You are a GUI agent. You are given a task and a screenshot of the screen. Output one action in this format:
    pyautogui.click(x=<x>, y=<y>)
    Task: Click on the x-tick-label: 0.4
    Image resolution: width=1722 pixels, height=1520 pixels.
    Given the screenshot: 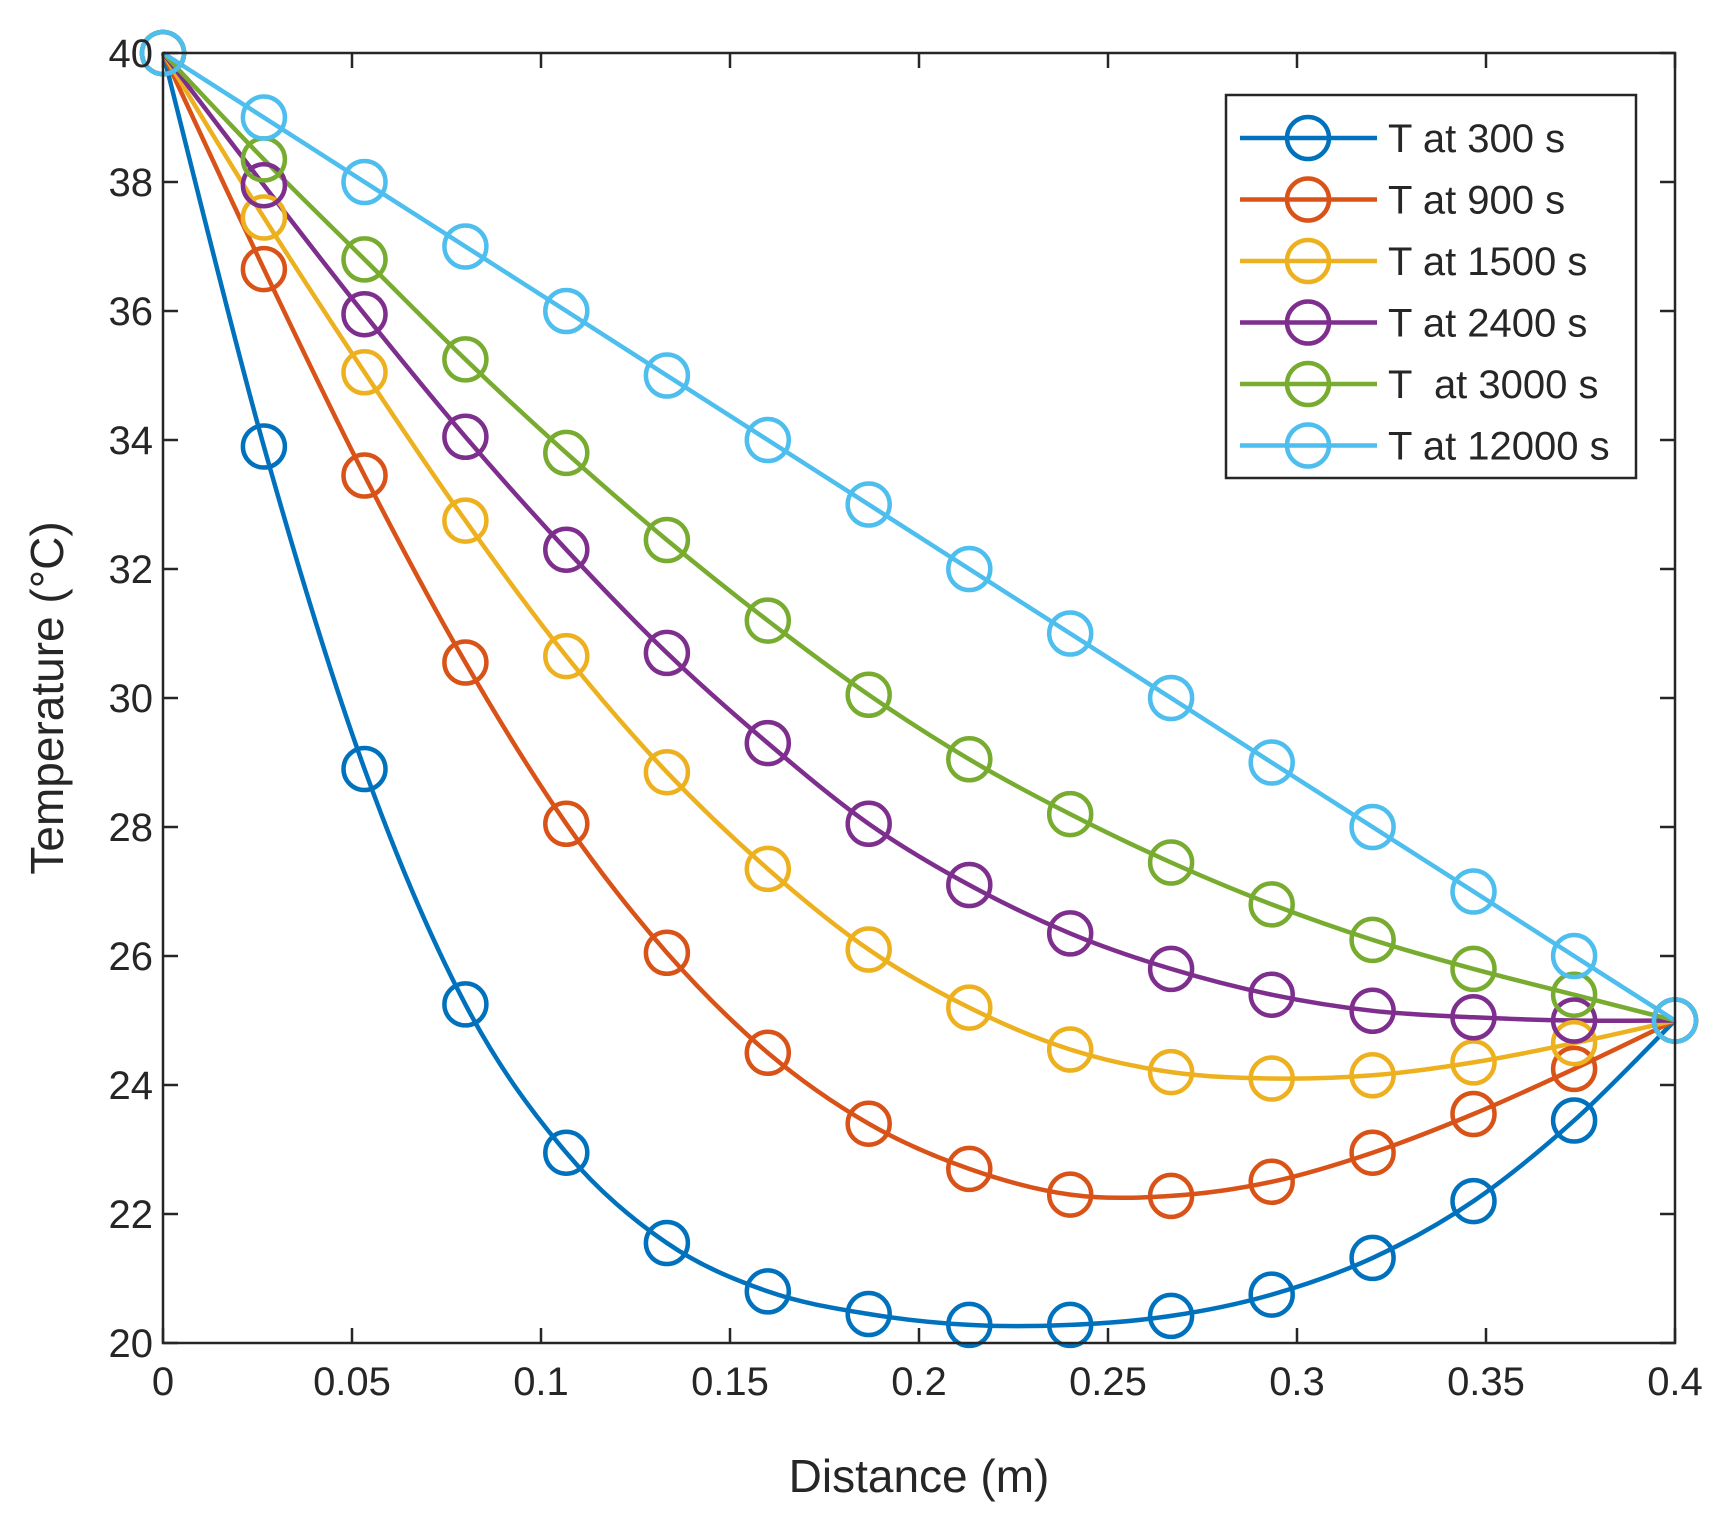 What is the action you would take?
    pyautogui.click(x=1675, y=1382)
    